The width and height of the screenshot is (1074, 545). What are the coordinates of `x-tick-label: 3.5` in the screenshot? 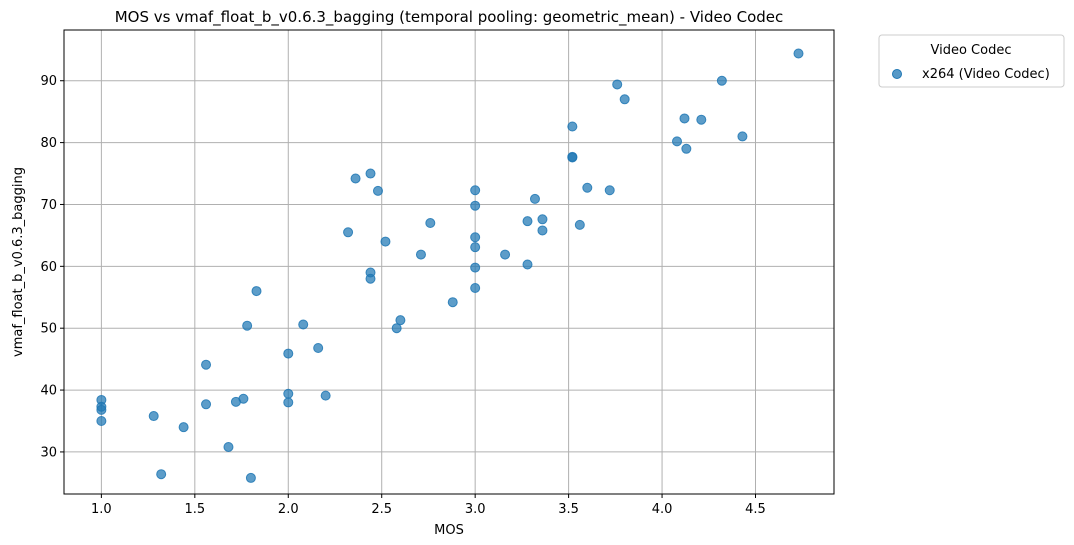 It's located at (568, 509).